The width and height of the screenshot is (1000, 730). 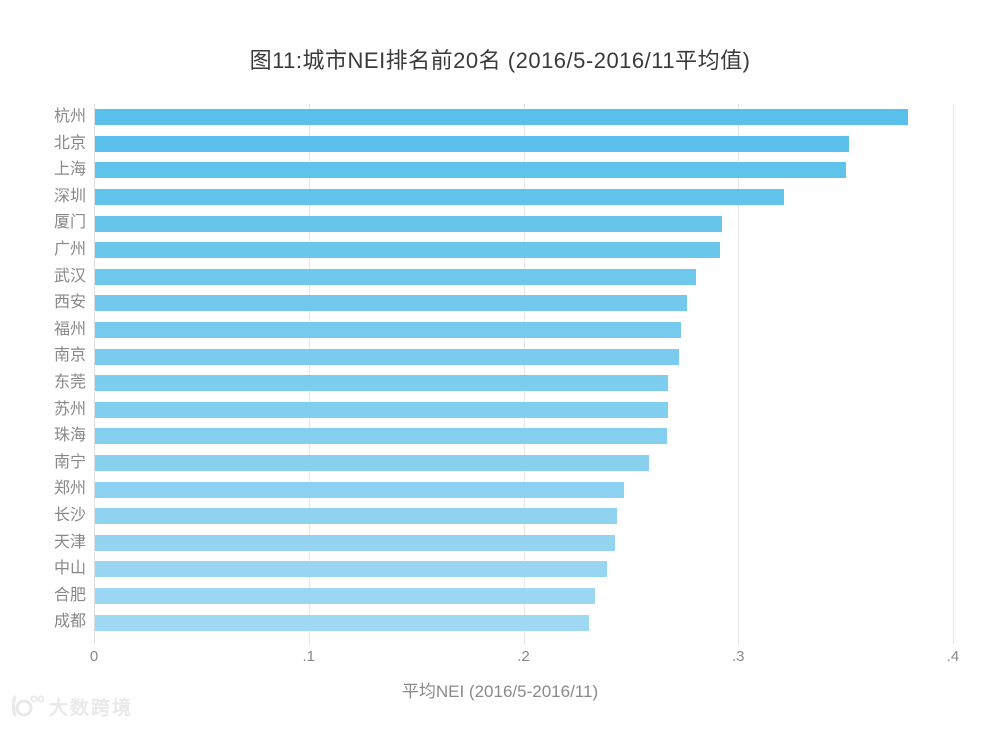 I want to click on city-label: 上海, so click(x=69, y=170).